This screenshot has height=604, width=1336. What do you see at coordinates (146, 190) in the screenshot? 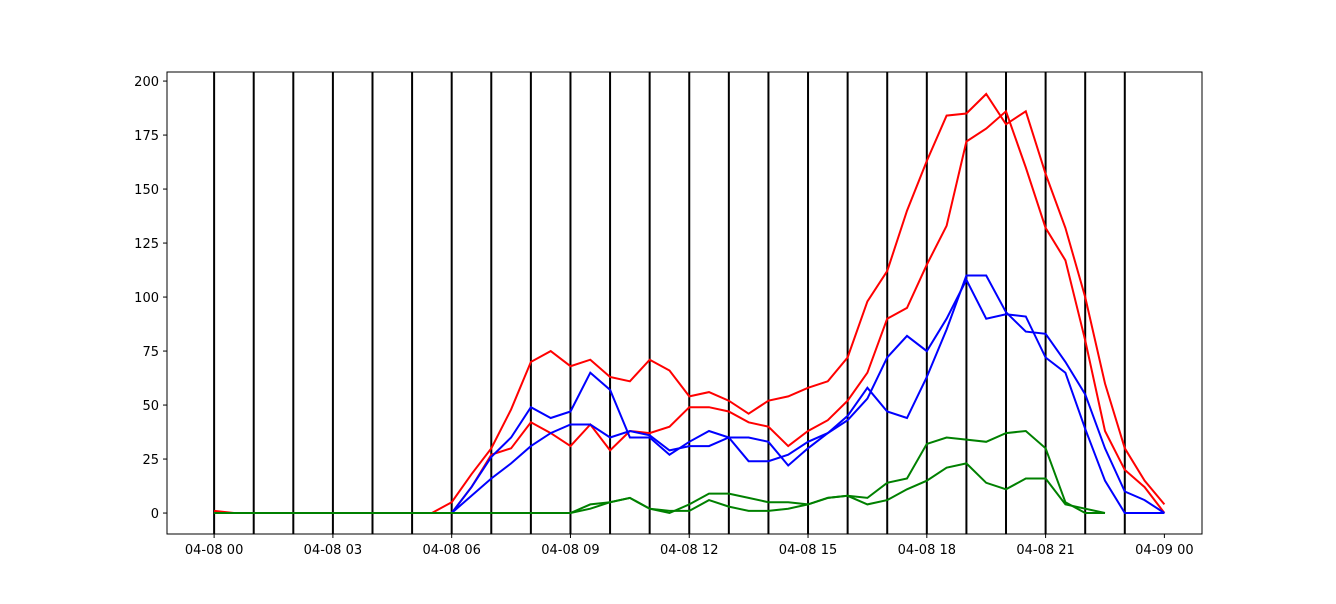
I see `y-tick-label: 150` at bounding box center [146, 190].